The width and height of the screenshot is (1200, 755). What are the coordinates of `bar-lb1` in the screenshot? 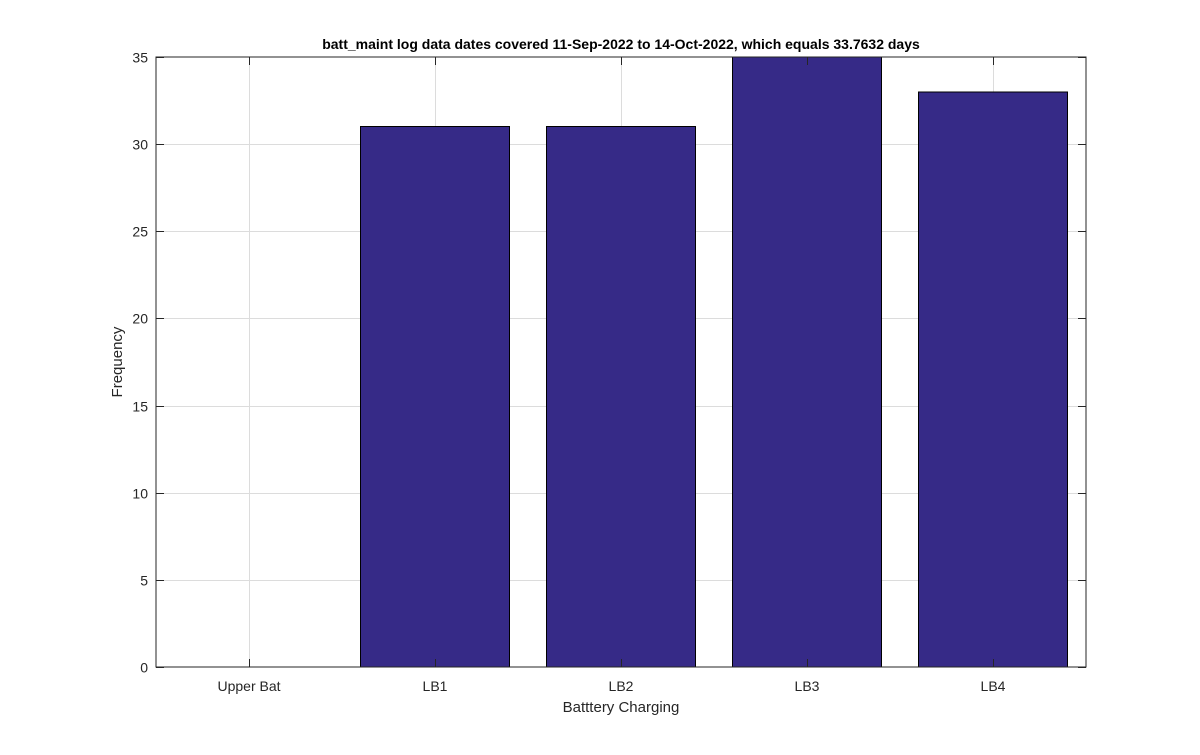 It's located at (435, 397).